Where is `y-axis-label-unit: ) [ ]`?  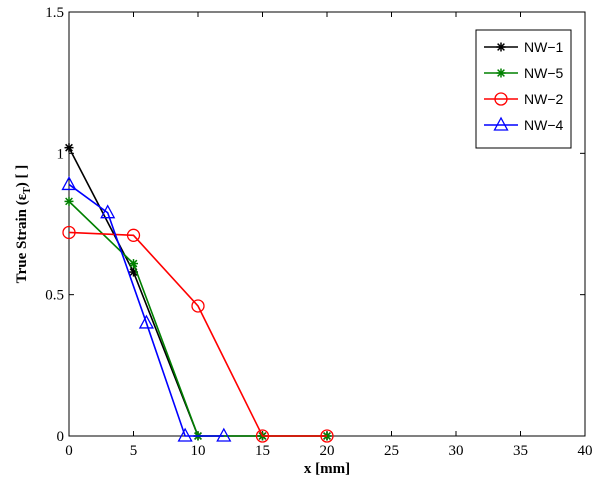 y-axis-label-unit: ) [ ] is located at coordinates (22, 176).